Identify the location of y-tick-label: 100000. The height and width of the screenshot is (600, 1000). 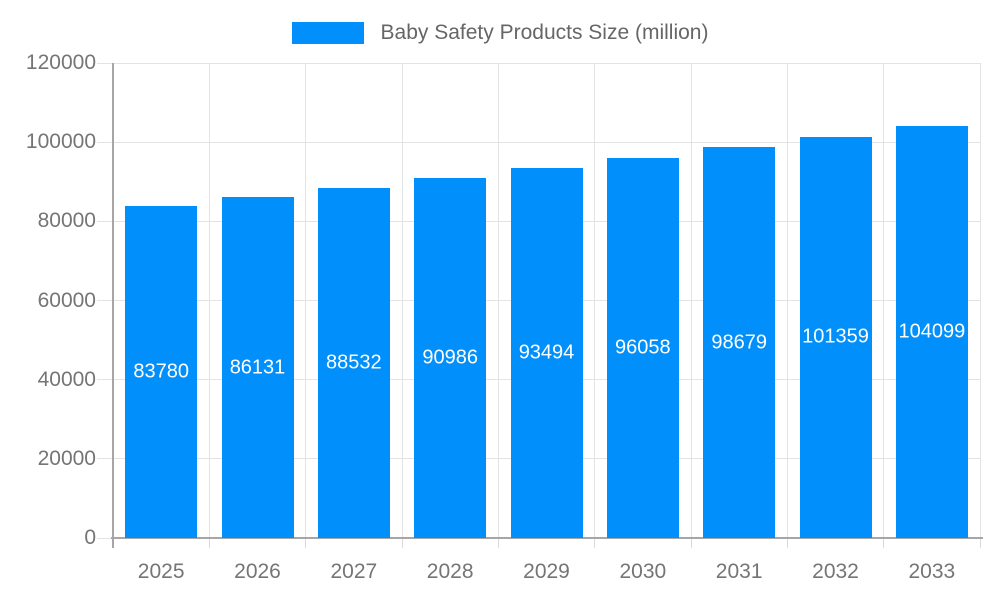
(60, 142).